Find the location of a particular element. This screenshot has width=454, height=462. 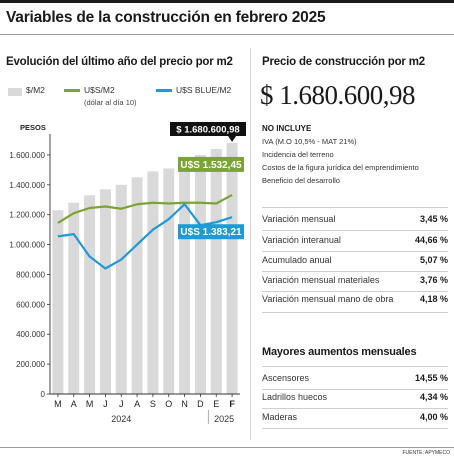

variation-value: 3,76 % is located at coordinates (433, 280).